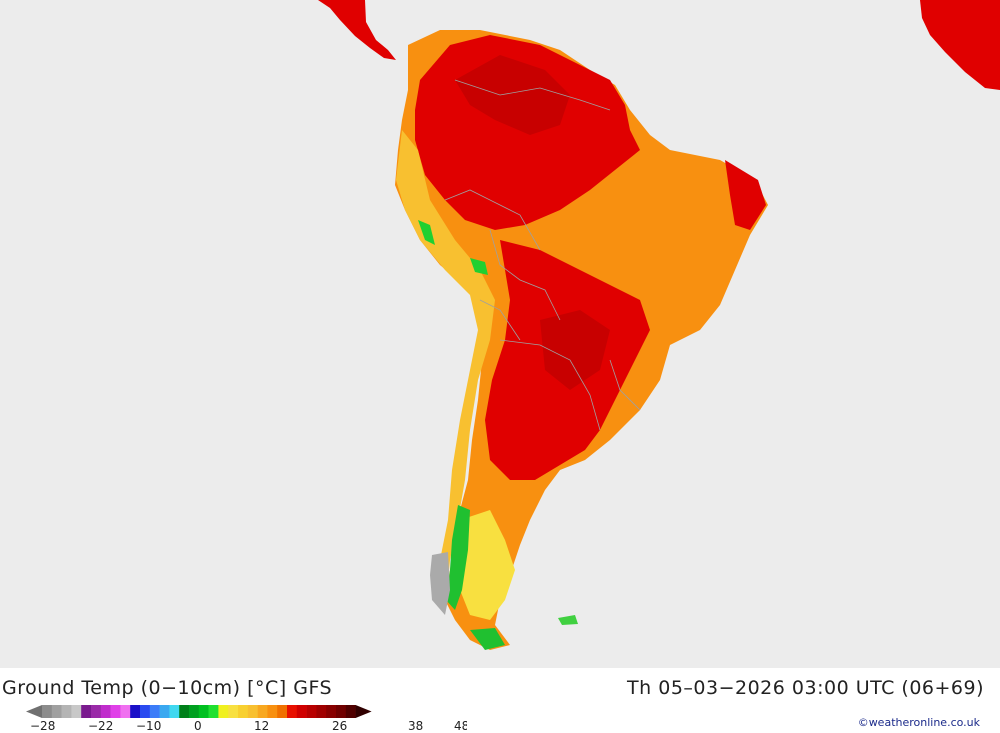 Image resolution: width=1000 pixels, height=733 pixels. I want to click on legend-tick-label: 12, so click(261, 725).